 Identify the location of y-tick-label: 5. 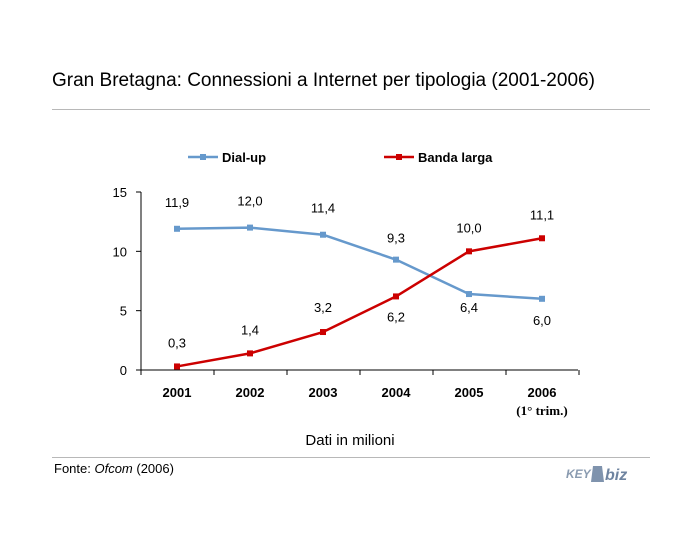
(123, 311).